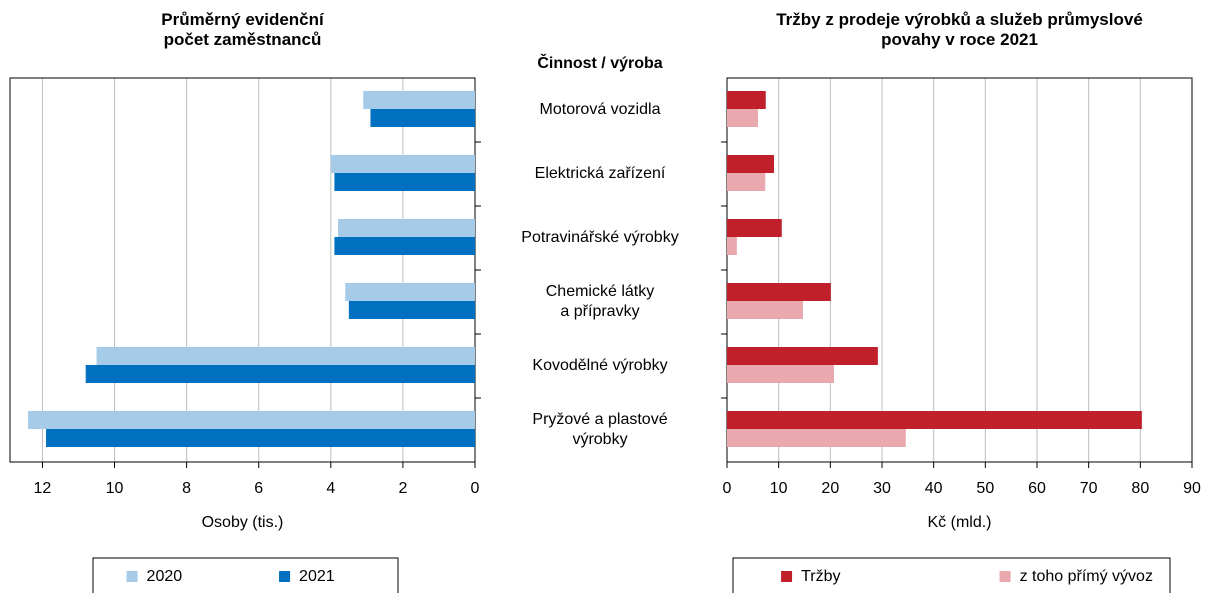 Image resolution: width=1208 pixels, height=593 pixels. What do you see at coordinates (820, 576) in the screenshot?
I see `legend-label: Tržby` at bounding box center [820, 576].